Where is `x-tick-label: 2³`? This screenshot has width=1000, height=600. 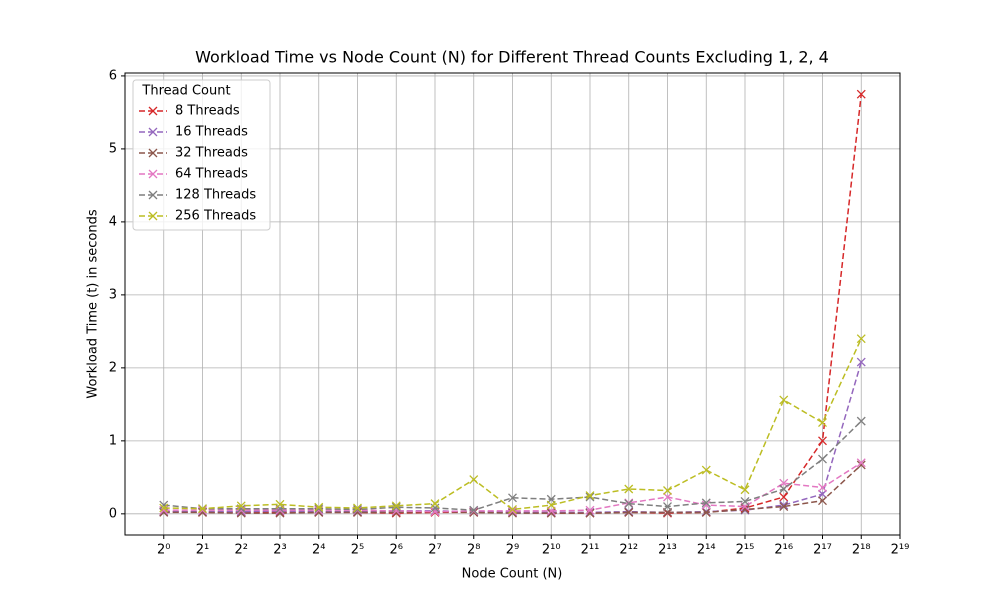 x-tick-label: 2³ is located at coordinates (279, 550).